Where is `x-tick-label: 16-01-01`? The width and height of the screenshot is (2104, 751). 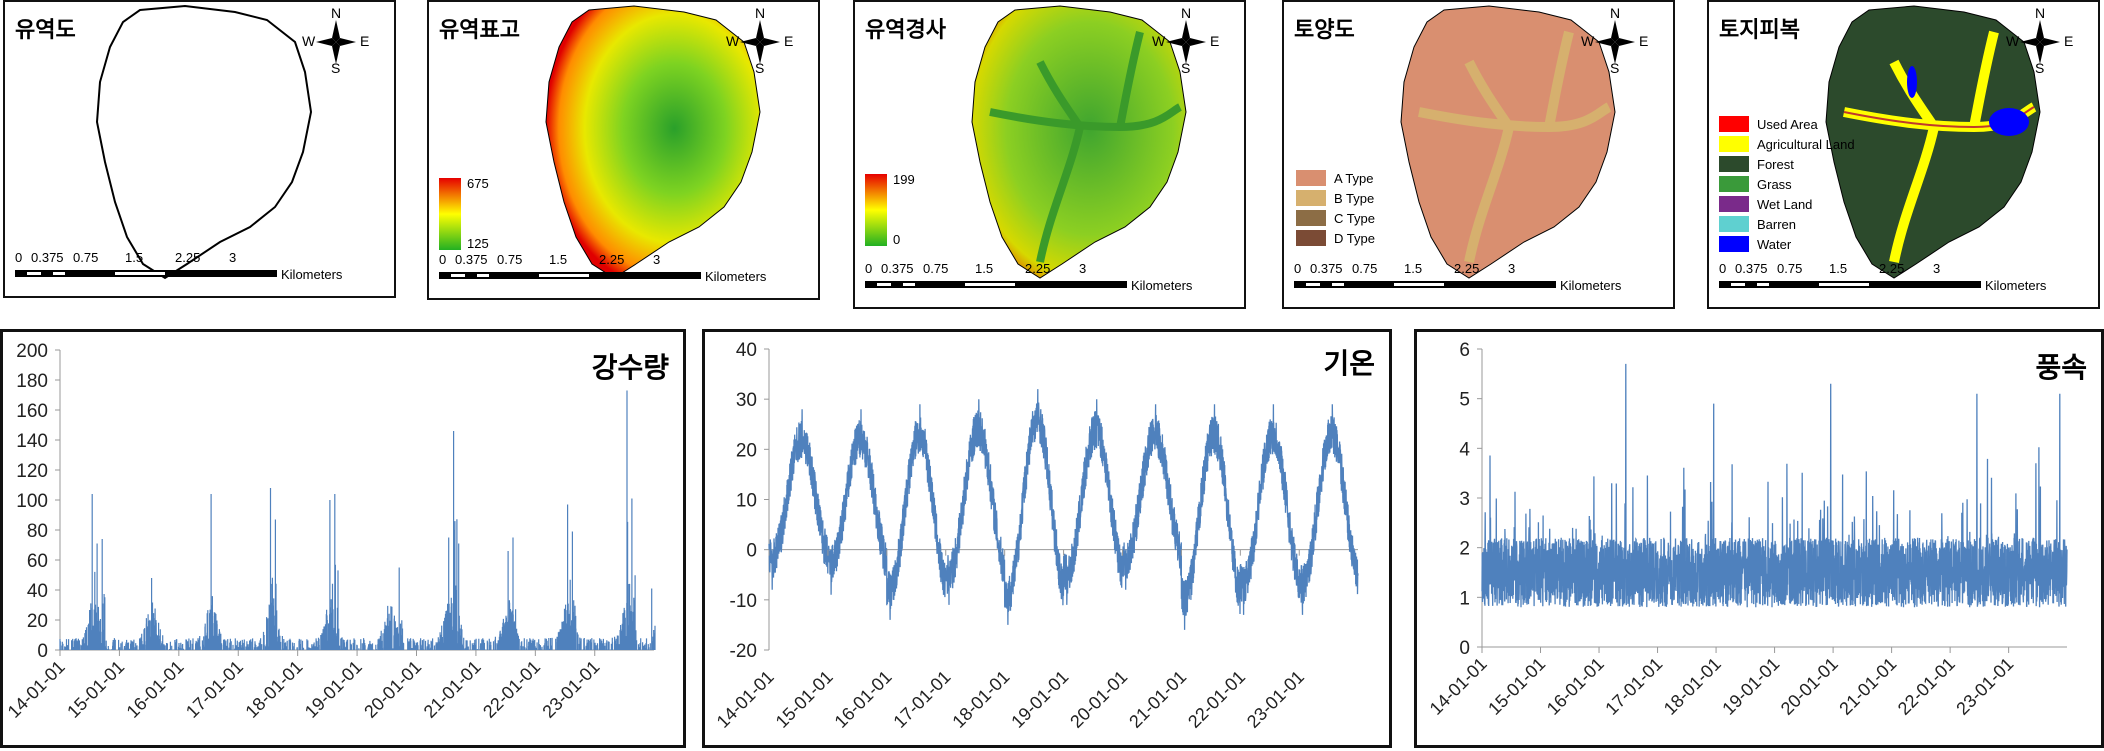 x-tick-label: 16-01-01 is located at coordinates (1575, 686).